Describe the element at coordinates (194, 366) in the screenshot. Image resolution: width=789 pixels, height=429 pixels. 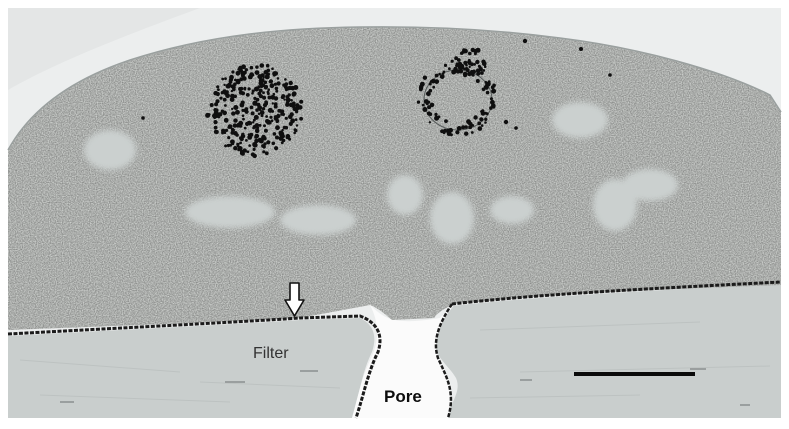
I see `membrane-stain` at that location.